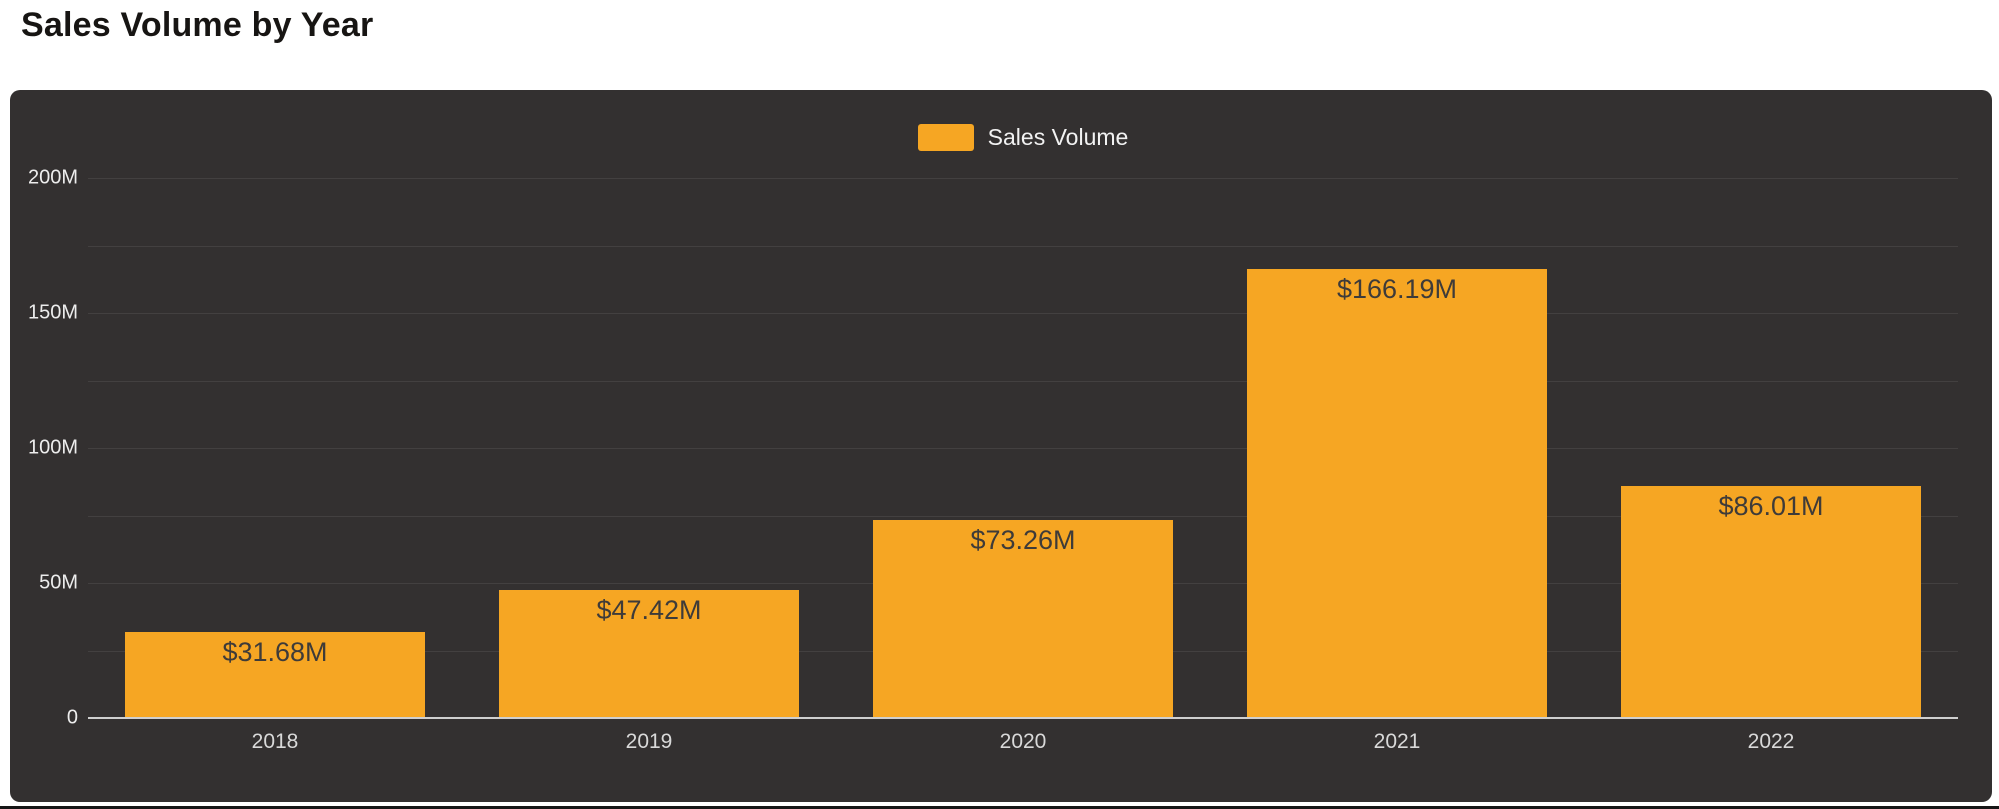  What do you see at coordinates (52, 177) in the screenshot?
I see `y-axis-tick-label: 200M` at bounding box center [52, 177].